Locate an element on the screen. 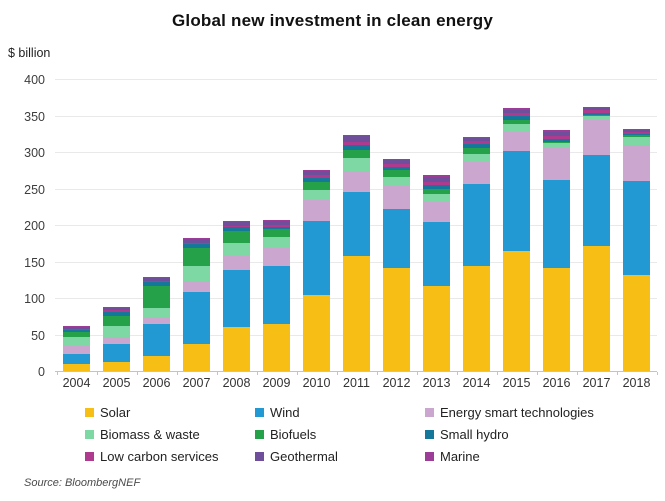 Image resolution: width=665 pixels, height=501 pixels. bar-segment-solar-2004 is located at coordinates (76, 367).